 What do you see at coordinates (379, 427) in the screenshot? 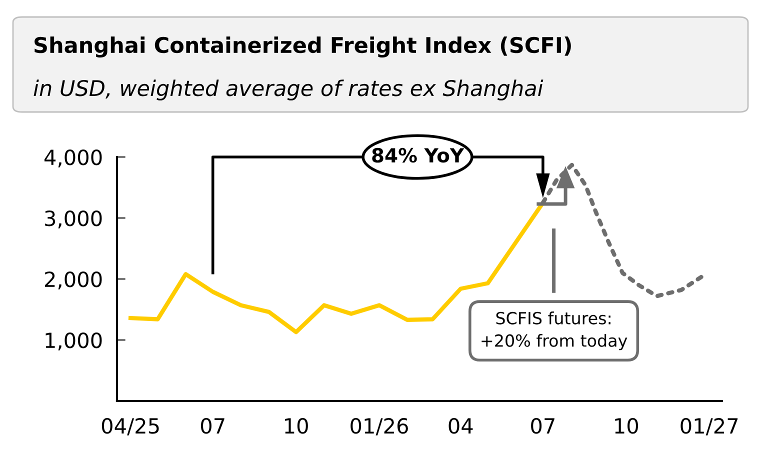
I see `x-tick-label: 01/26` at bounding box center [379, 427].